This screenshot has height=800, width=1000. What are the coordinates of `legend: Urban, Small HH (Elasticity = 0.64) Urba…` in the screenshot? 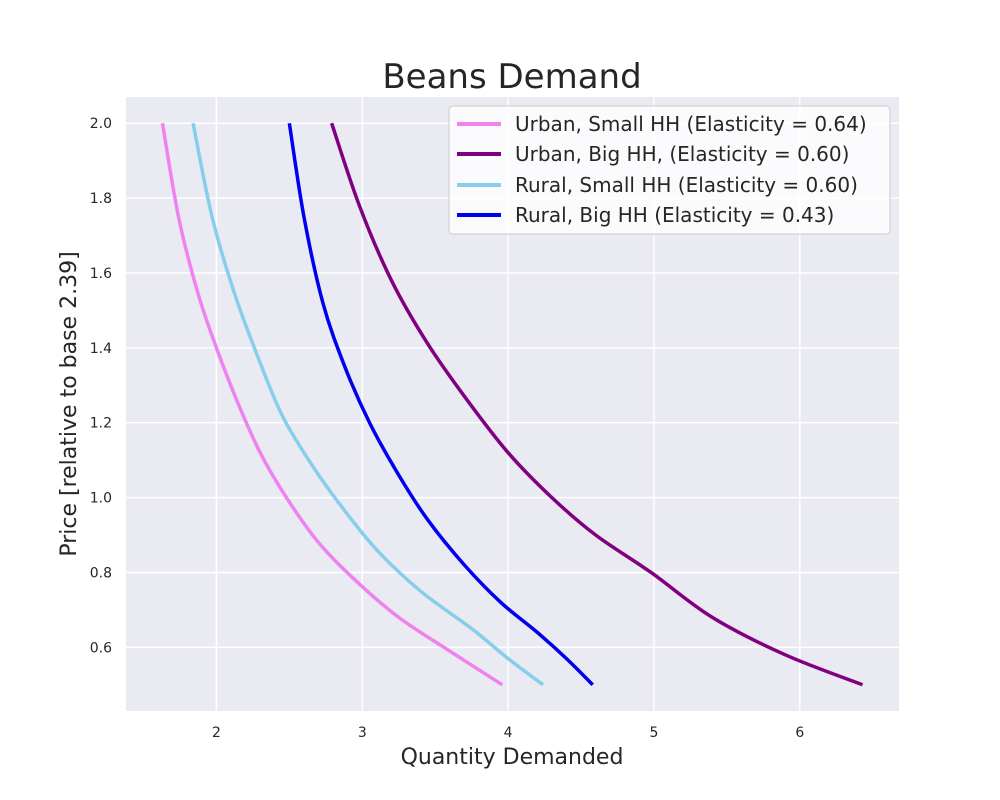 It's located at (669, 170).